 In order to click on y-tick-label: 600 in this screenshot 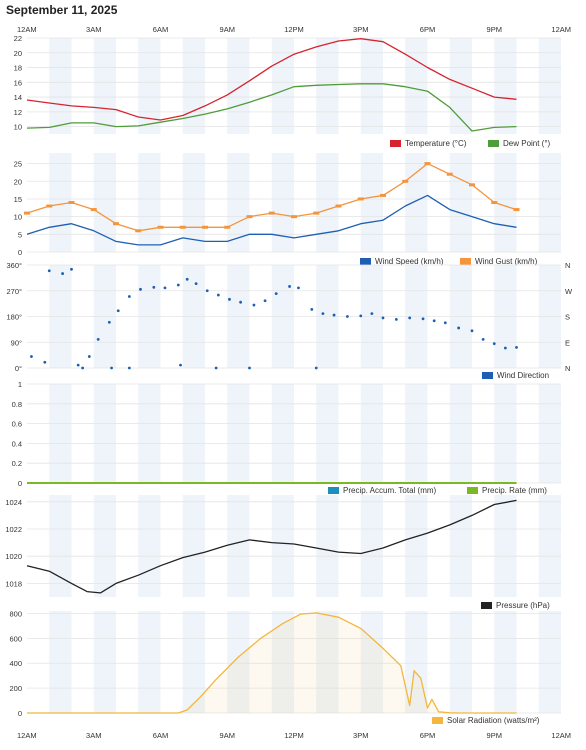, I will do `click(15, 638)`.